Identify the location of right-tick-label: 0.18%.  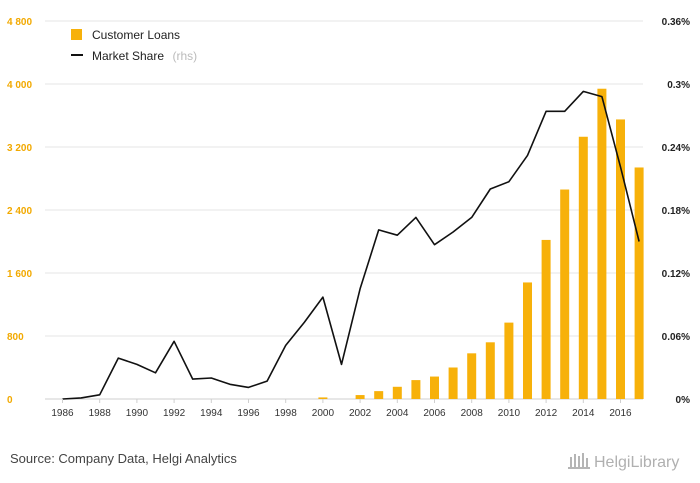
(676, 211).